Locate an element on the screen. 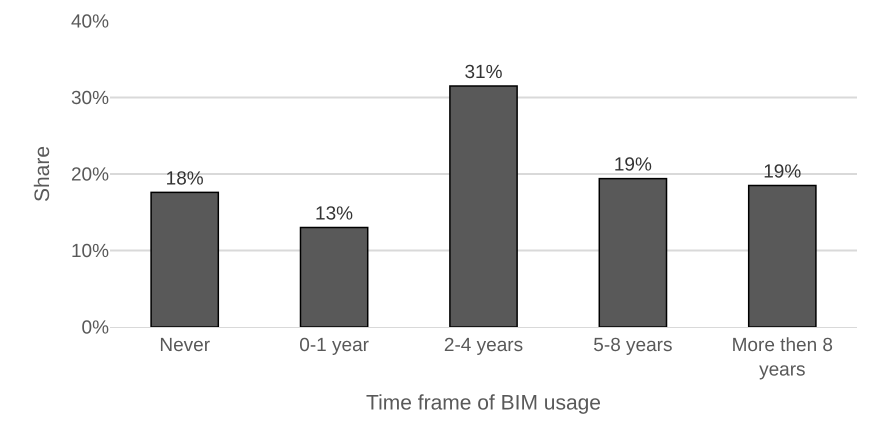  y-tick-label: 30% is located at coordinates (90, 99).